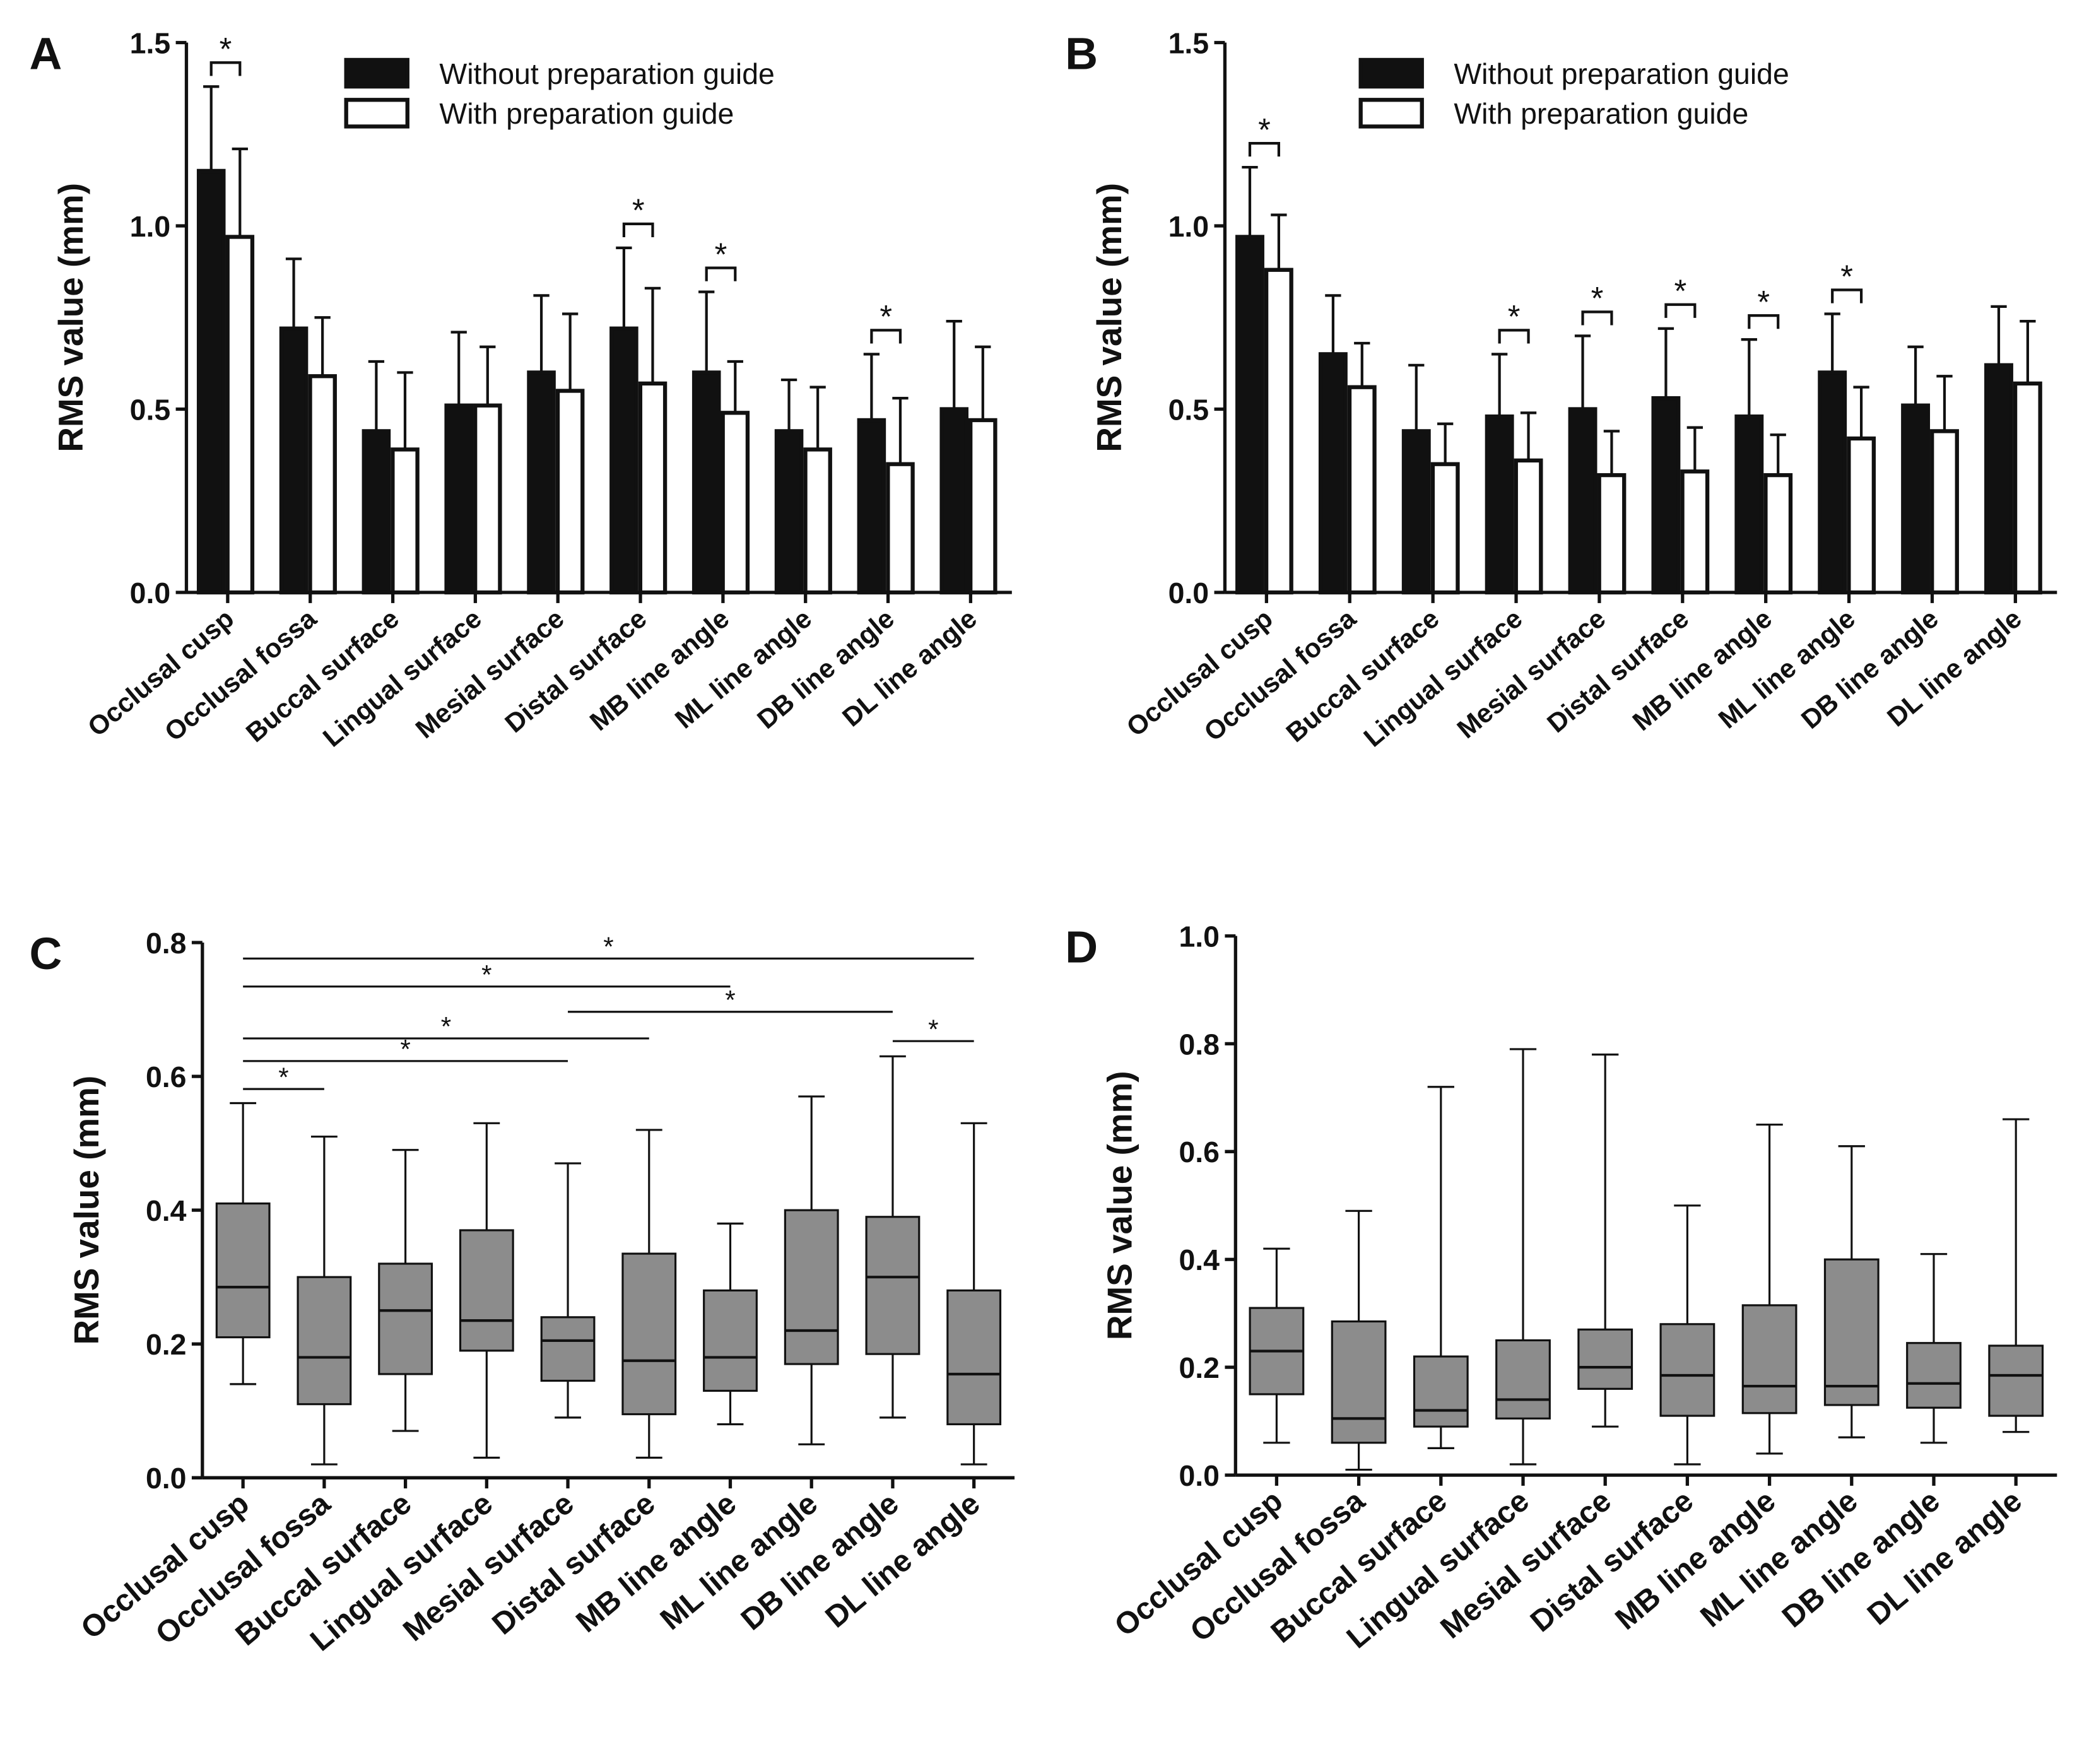 This screenshot has height=1764, width=2077. Describe the element at coordinates (586, 113) in the screenshot. I see `legend-label: With preparation guide` at that location.